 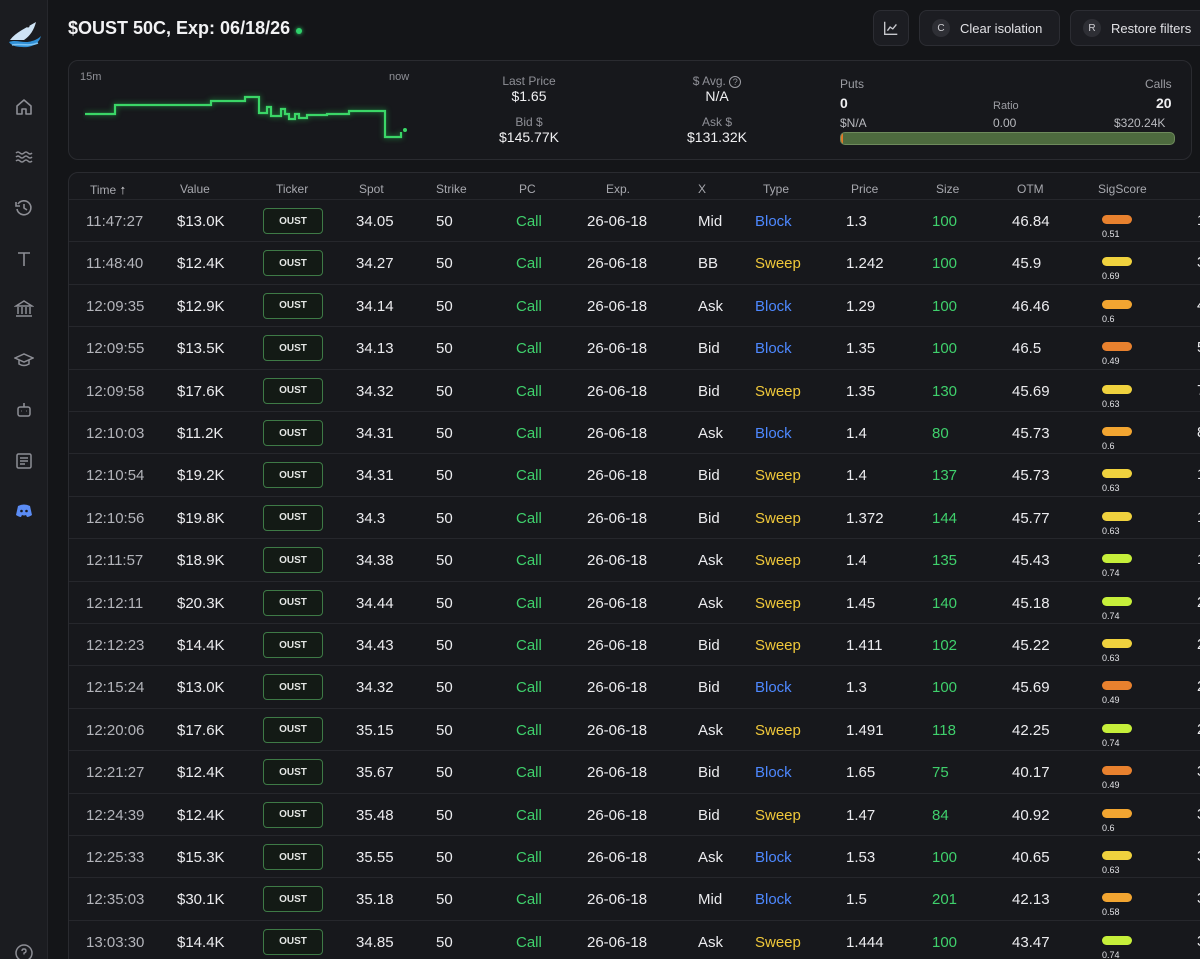 What do you see at coordinates (201, 645) in the screenshot?
I see `value-cell: $14.4K` at bounding box center [201, 645].